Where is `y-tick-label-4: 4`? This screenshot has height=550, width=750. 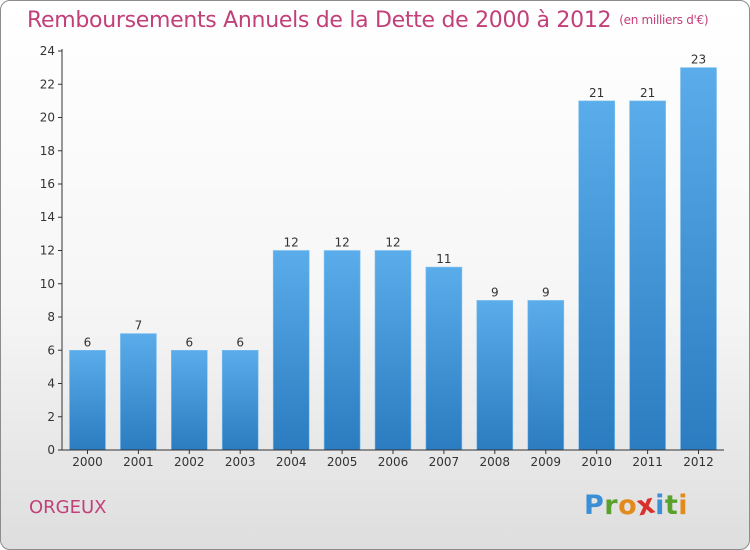 y-tick-label-4: 4 is located at coordinates (51, 384).